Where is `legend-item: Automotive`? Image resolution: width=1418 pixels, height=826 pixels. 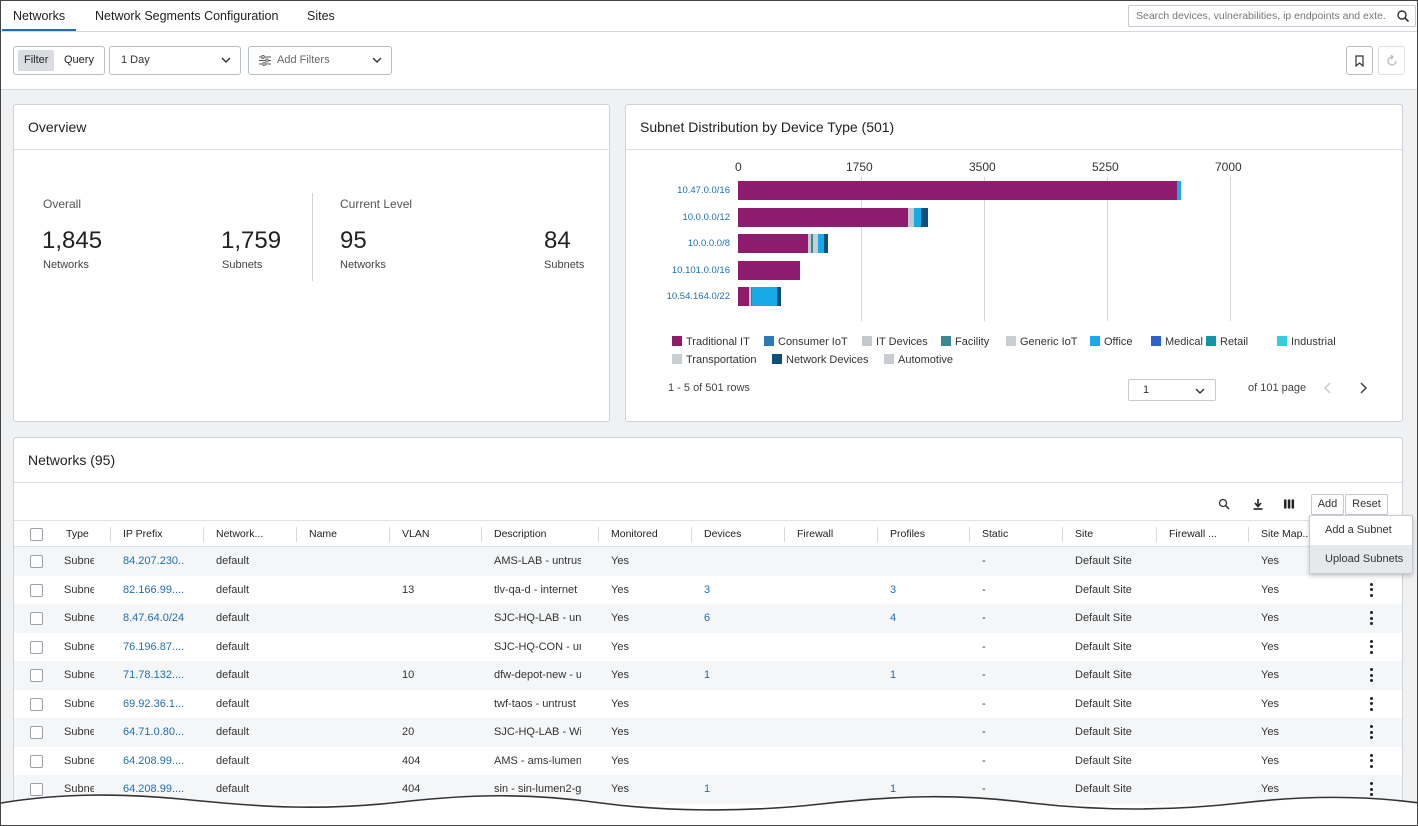 legend-item: Automotive is located at coordinates (918, 360).